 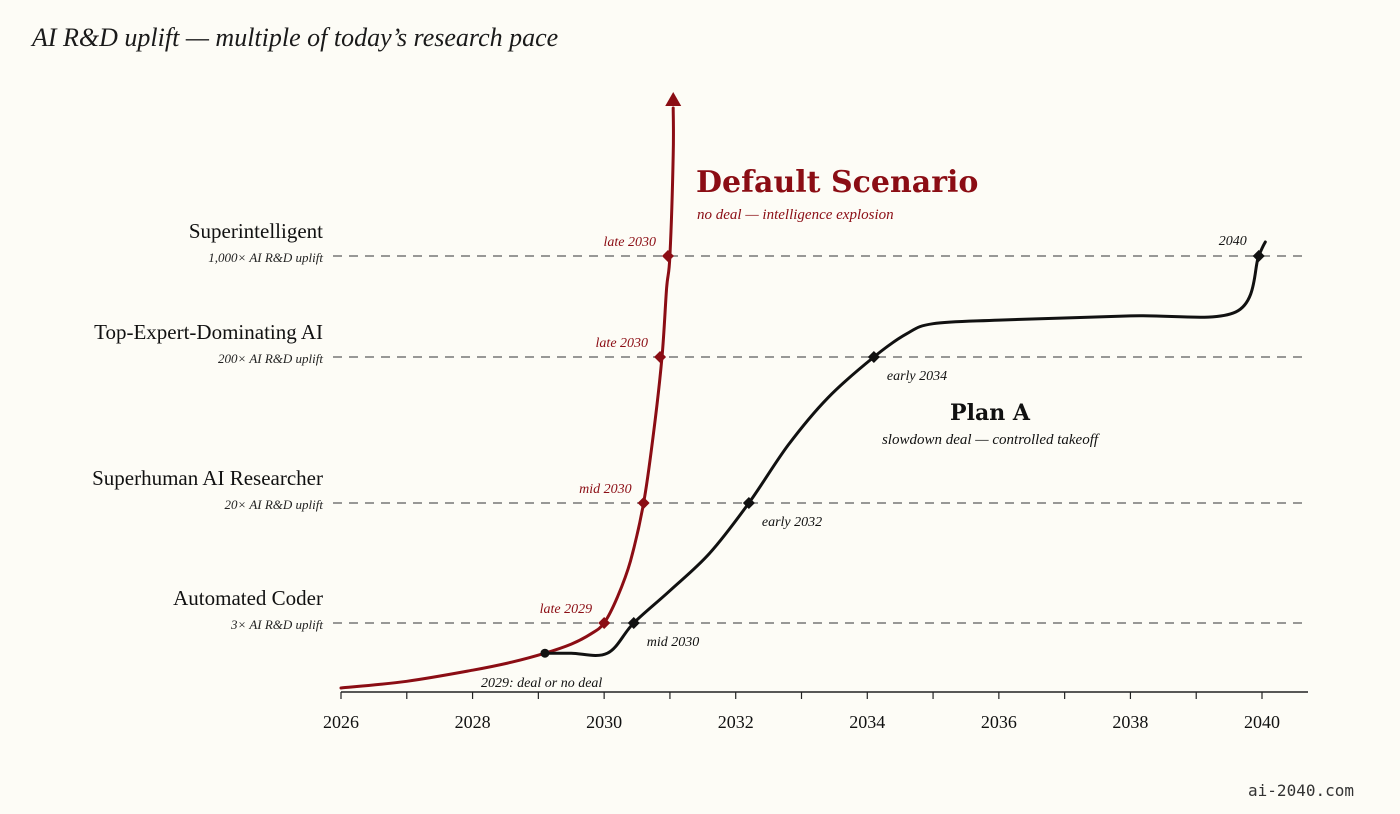 What do you see at coordinates (265, 257) in the screenshot?
I see `level-uplift-superintelligent: 1,000× AI R&D uplift` at bounding box center [265, 257].